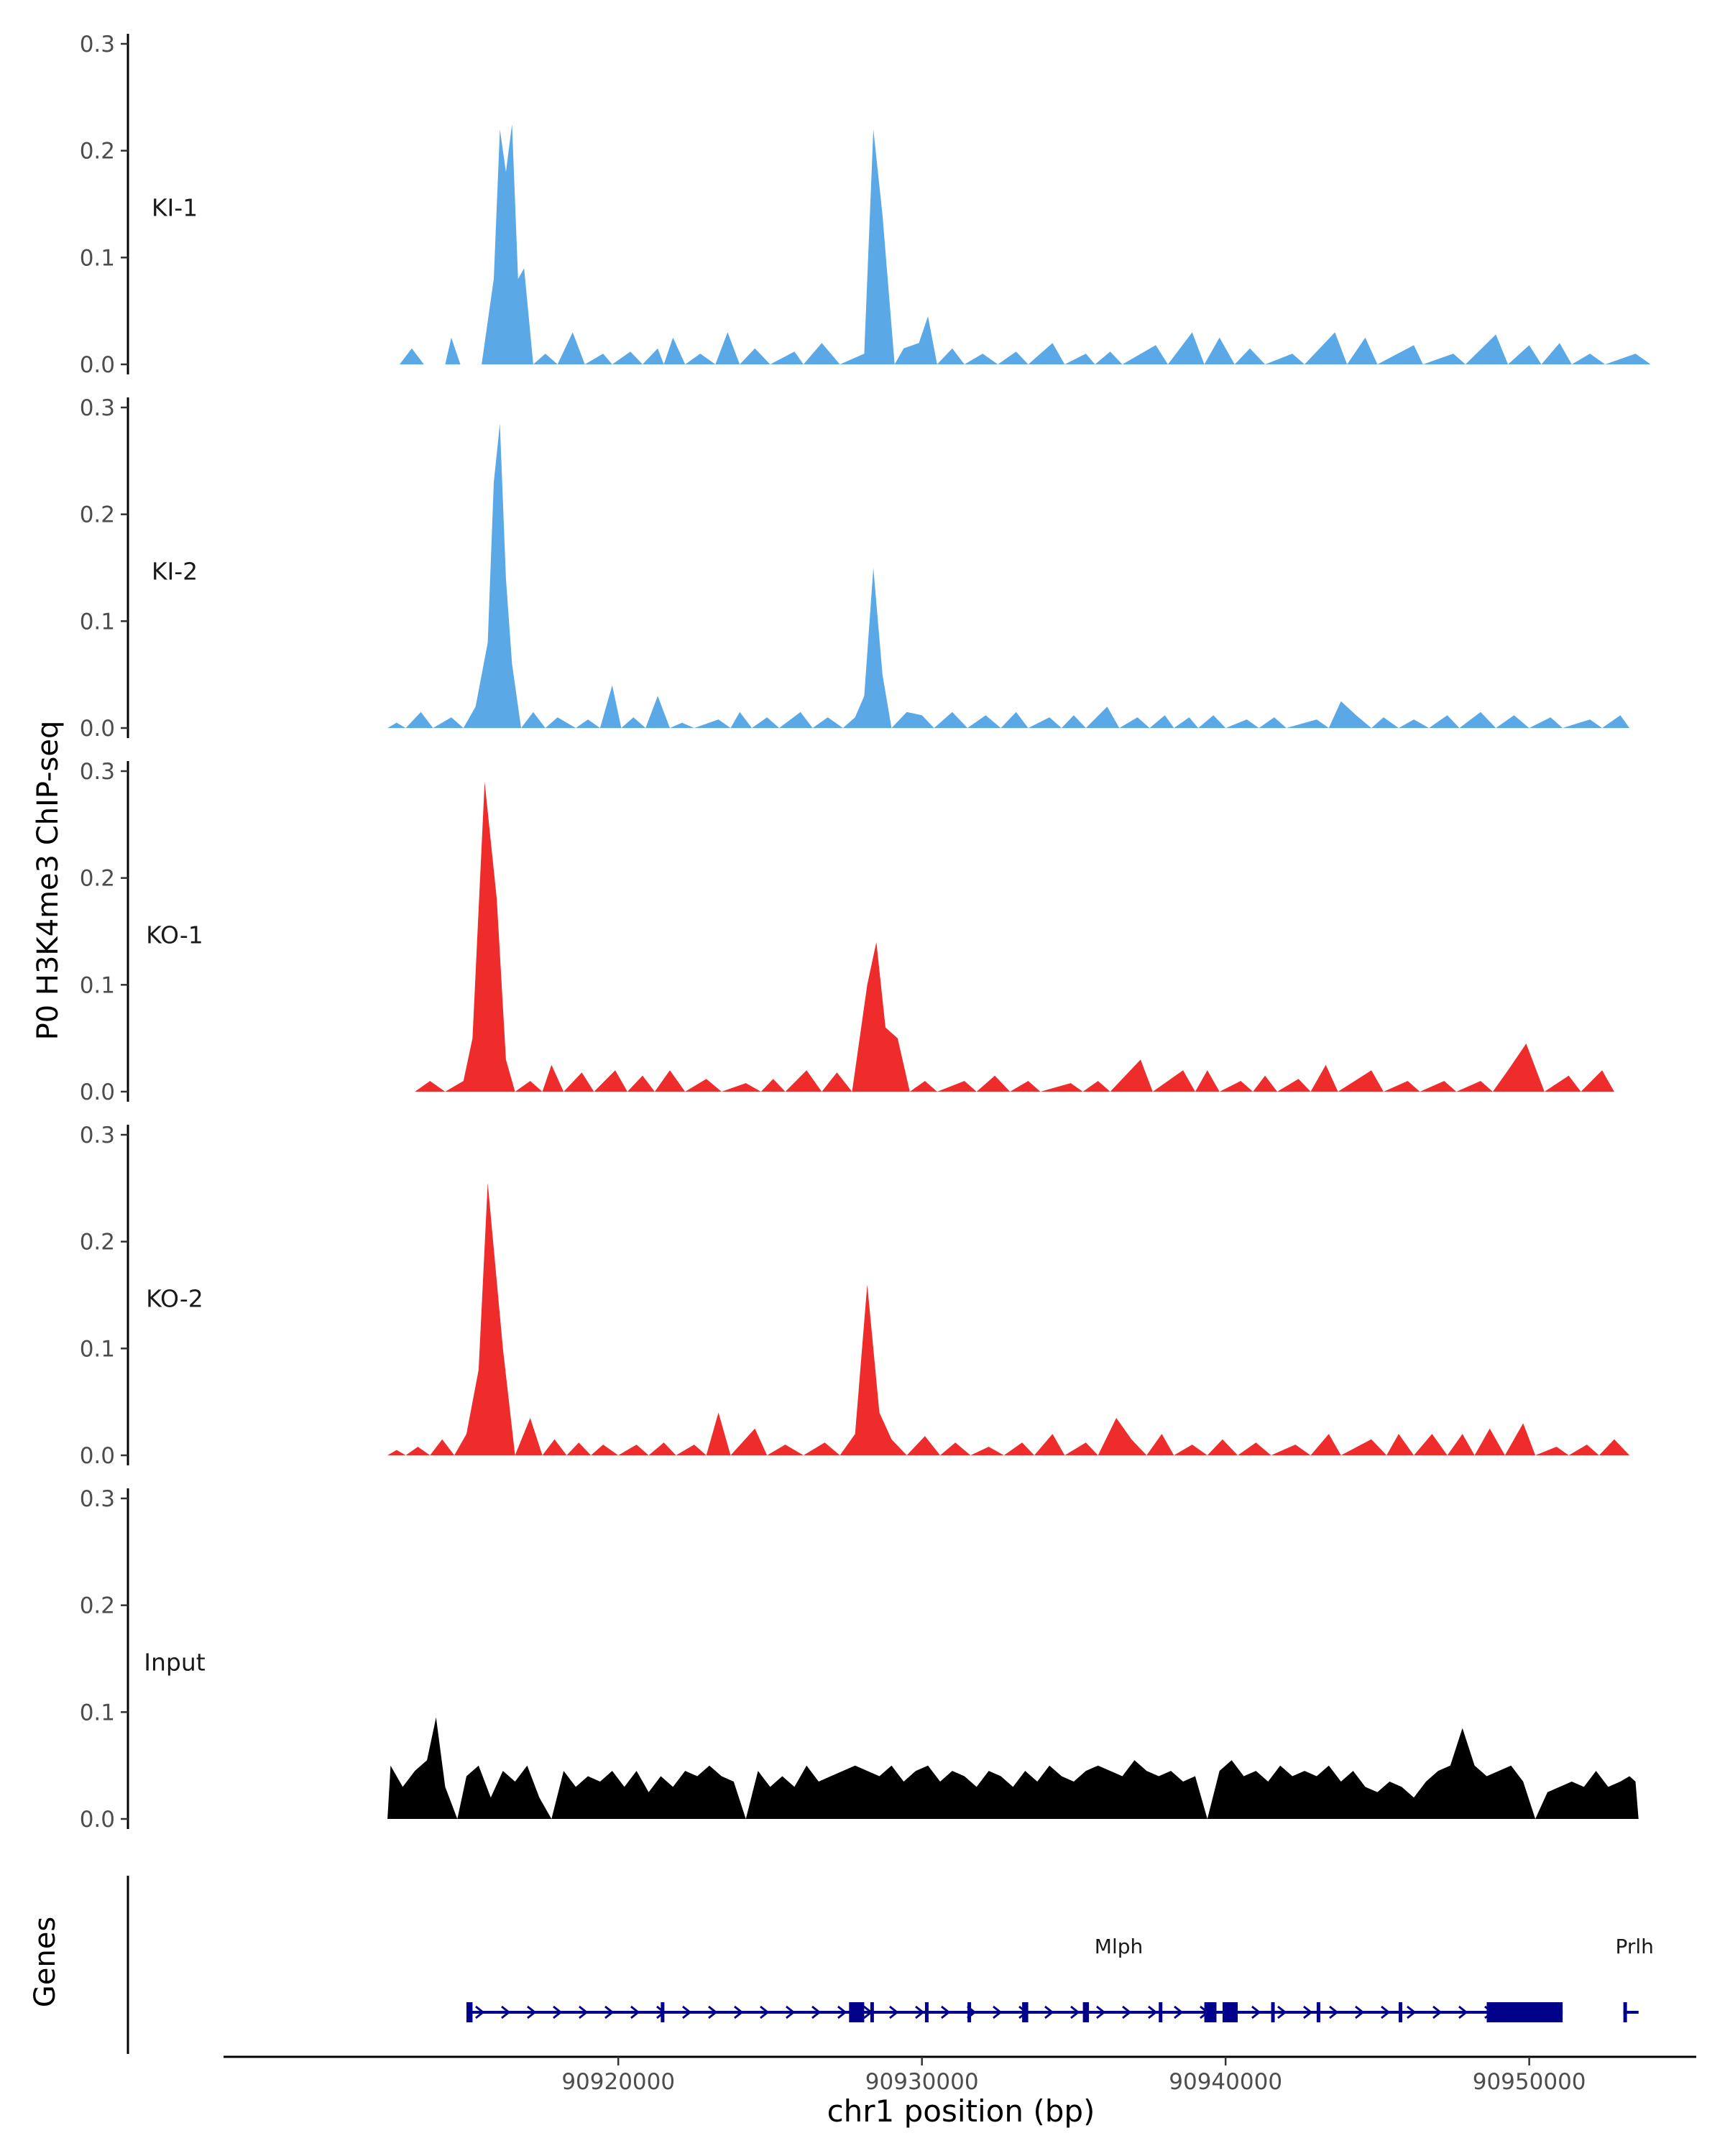 The image size is (1725, 2156). What do you see at coordinates (48, 881) in the screenshot?
I see `y-axis-title: P0 H3K4me3 ChIP-seq` at bounding box center [48, 881].